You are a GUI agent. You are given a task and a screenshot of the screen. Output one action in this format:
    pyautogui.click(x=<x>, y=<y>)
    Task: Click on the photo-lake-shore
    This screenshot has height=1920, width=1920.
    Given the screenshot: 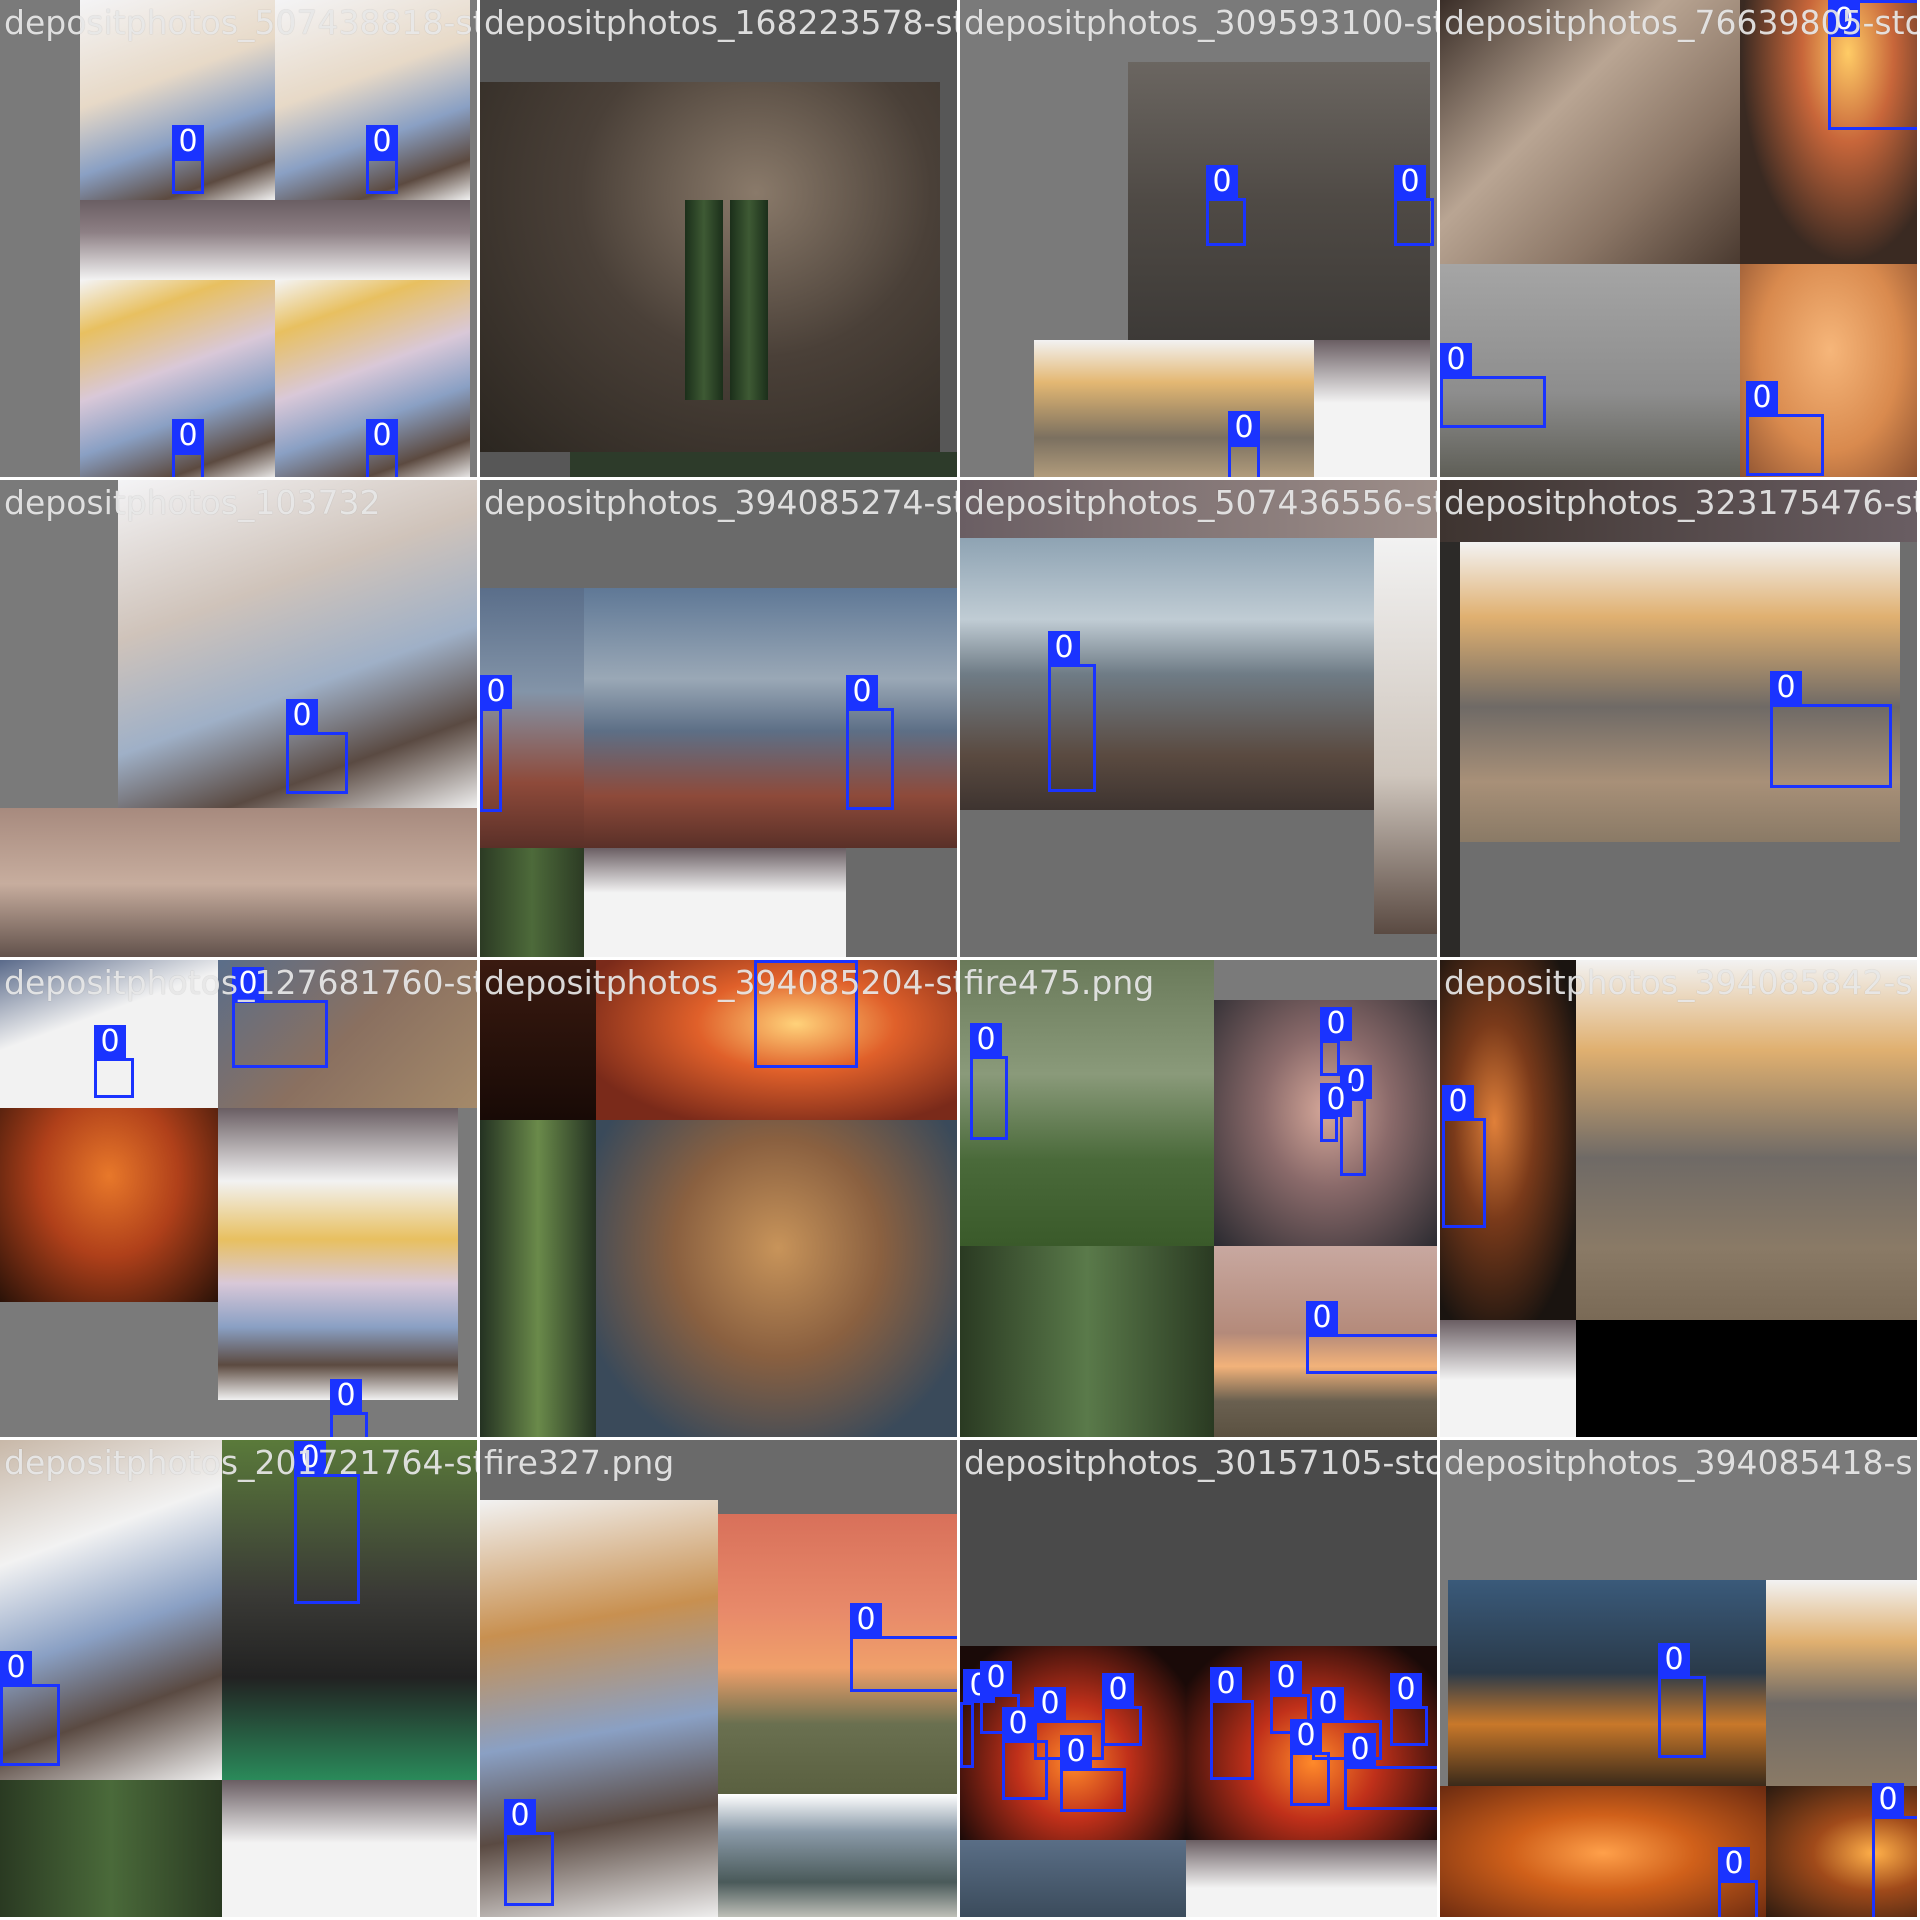 What is the action you would take?
    pyautogui.click(x=532, y=718)
    